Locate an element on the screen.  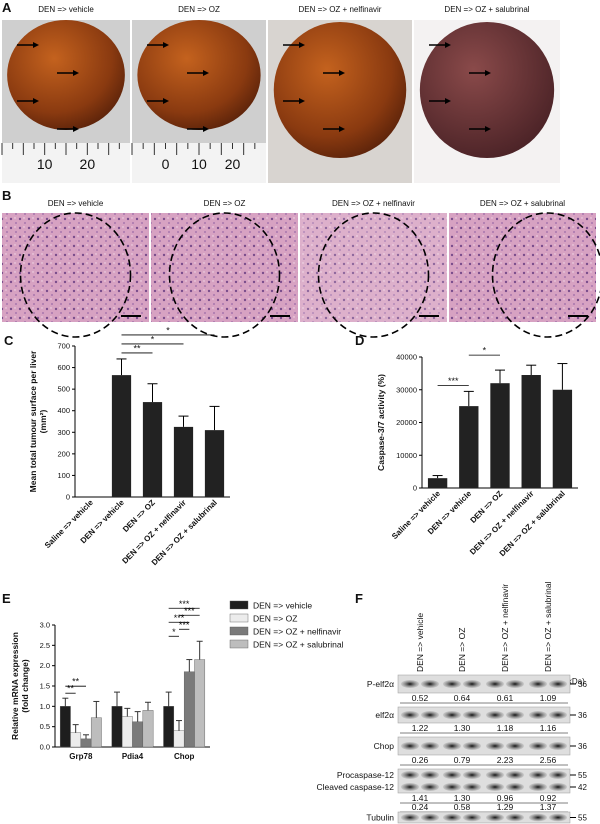
y-tick-label: 0.0 is located at coordinates (45, 747).